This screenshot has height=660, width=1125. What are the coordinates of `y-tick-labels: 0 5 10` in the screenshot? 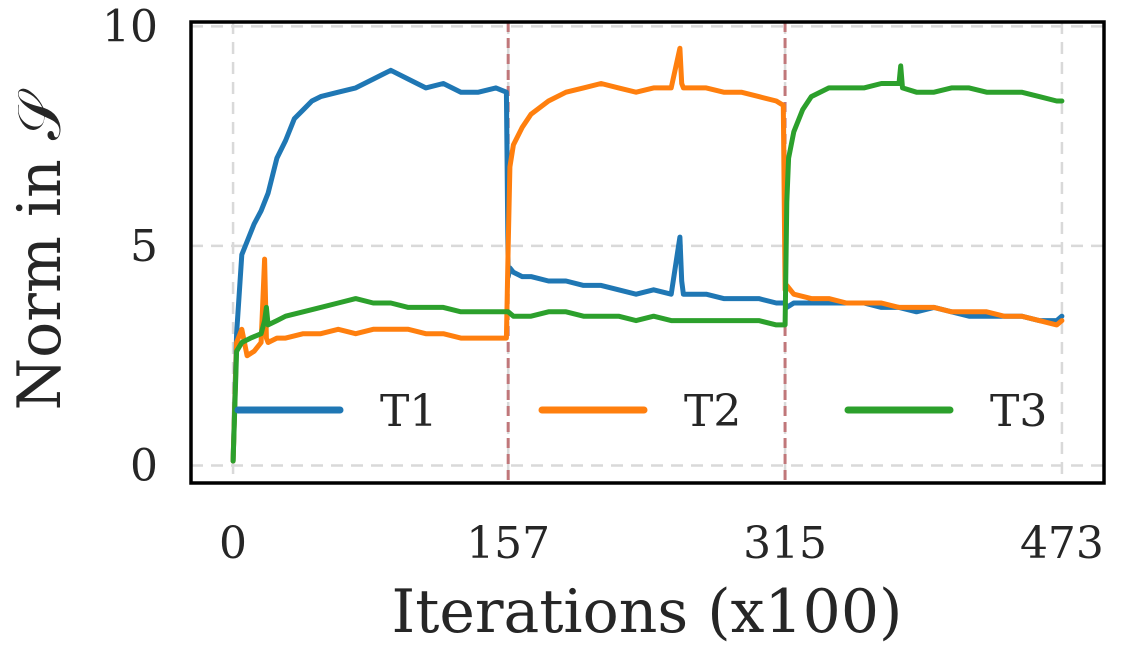 It's located at (130, 246).